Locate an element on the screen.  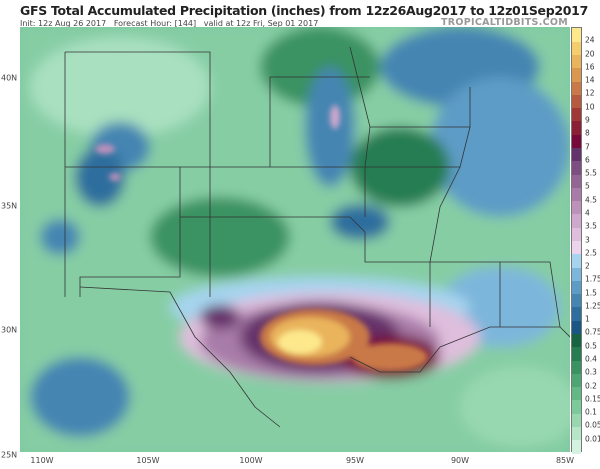
lat-label: 25N is located at coordinates (9, 455).